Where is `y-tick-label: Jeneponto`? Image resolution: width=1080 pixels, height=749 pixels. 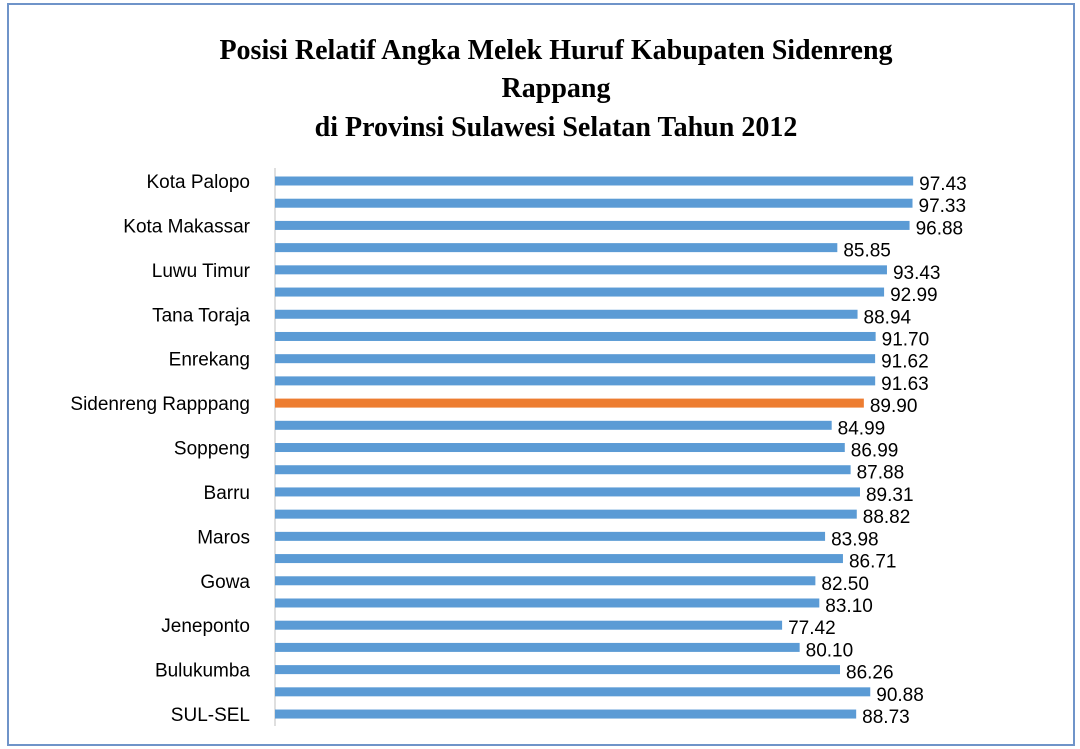
y-tick-label: Jeneponto is located at coordinates (205, 626).